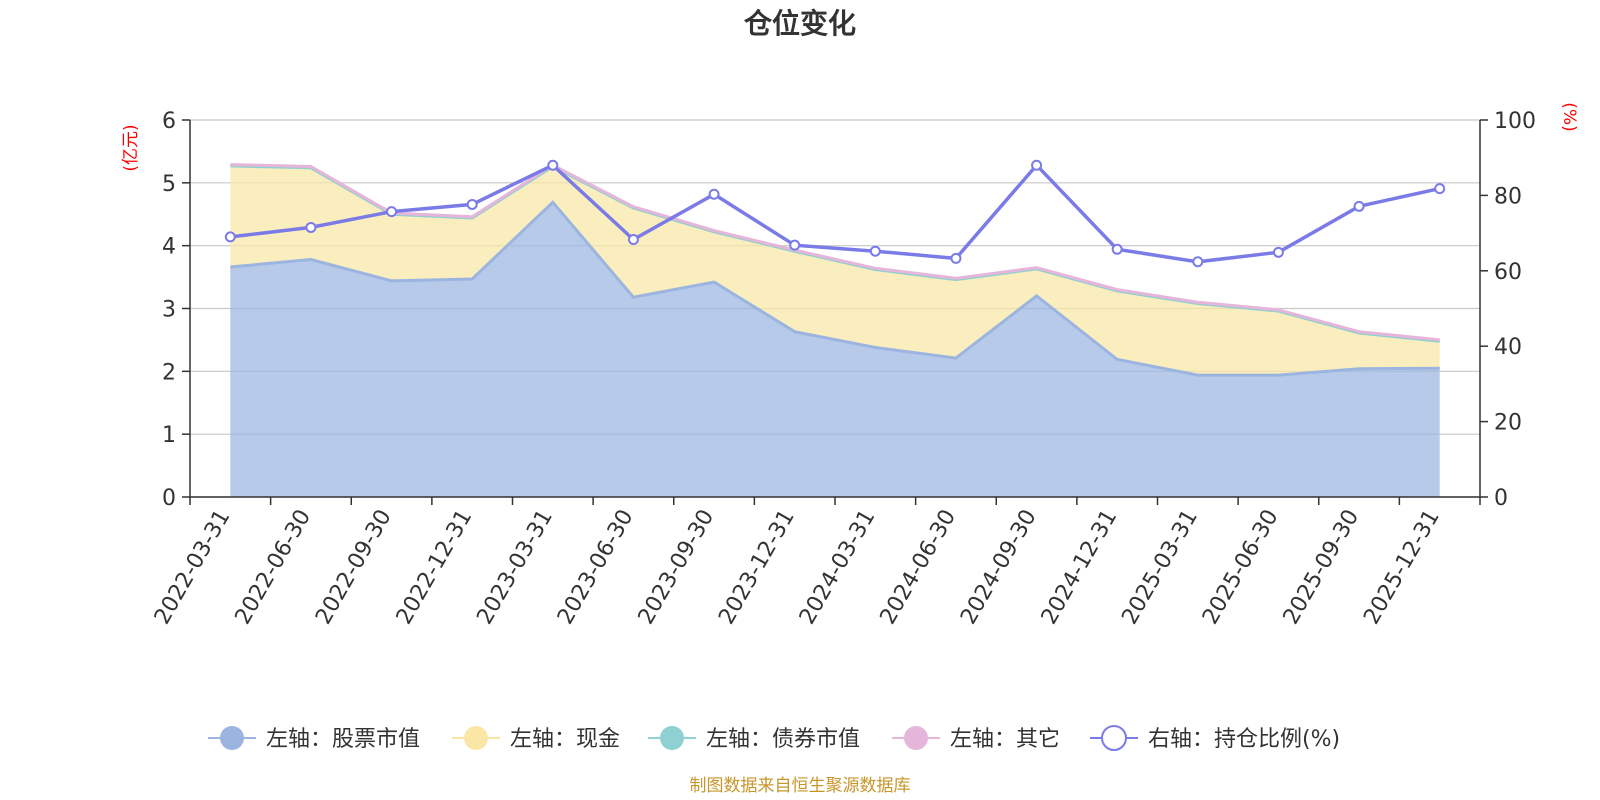 The height and width of the screenshot is (800, 1600). I want to click on x-tick-label-3: 2022-12-31, so click(435, 567).